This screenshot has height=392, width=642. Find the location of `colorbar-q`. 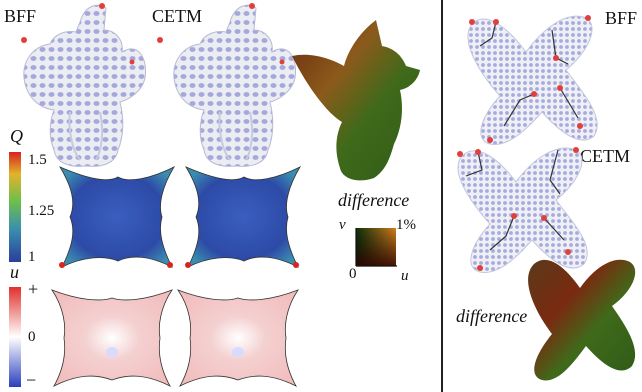

colorbar-q is located at coordinates (15, 207).